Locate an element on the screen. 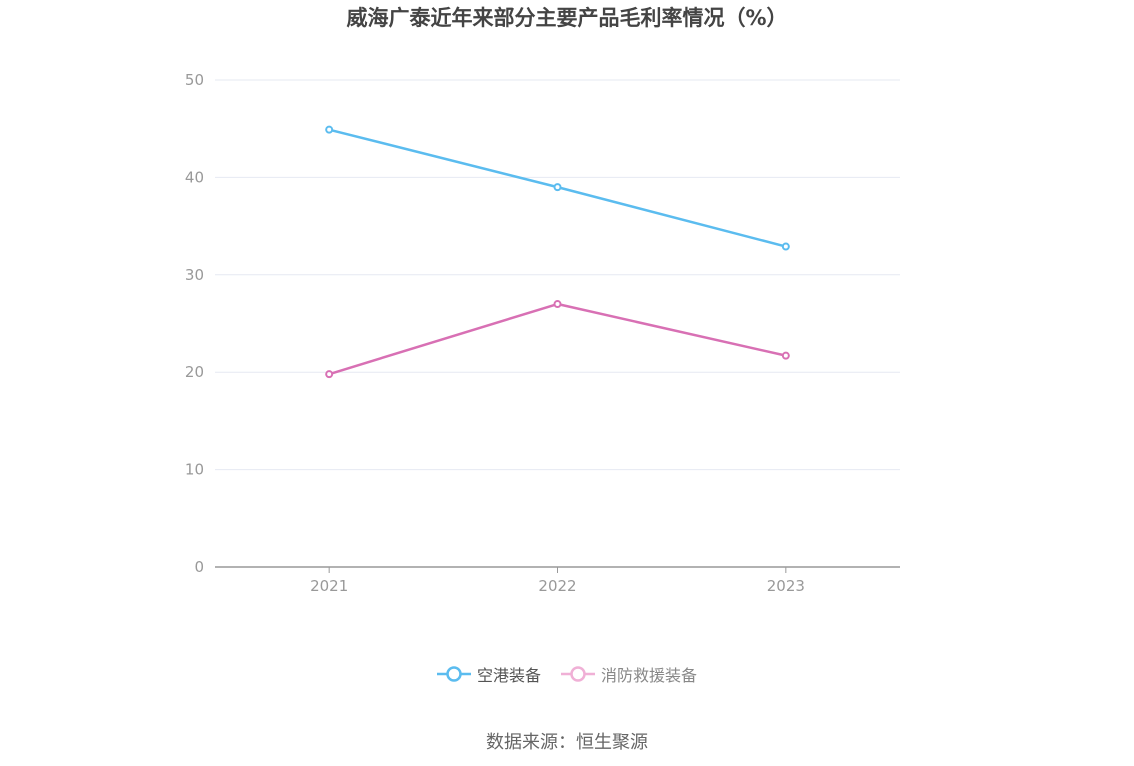 The width and height of the screenshot is (1134, 766). x-tick-label: 2022 is located at coordinates (557, 586).